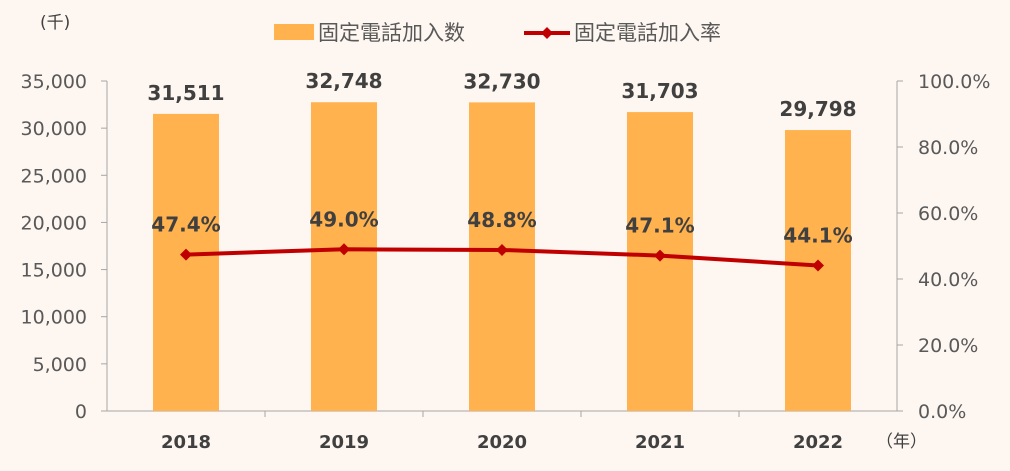 The height and width of the screenshot is (471, 1010). Describe the element at coordinates (60, 365) in the screenshot. I see `left-tick-label: 5,000` at that location.